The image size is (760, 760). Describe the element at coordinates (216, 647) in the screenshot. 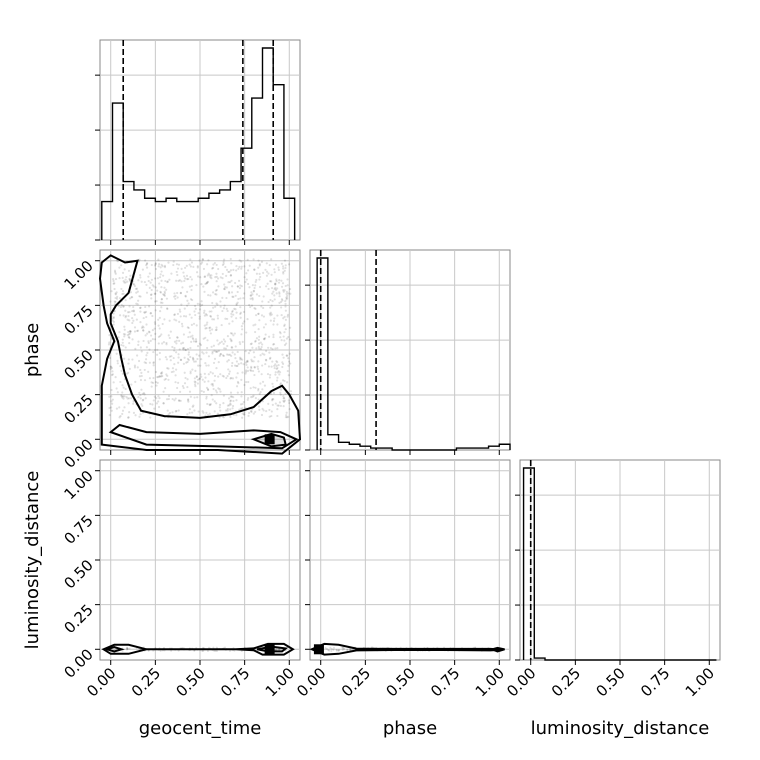

I see `joint-geocent-time-vs-luminosity-distance-point` at that location.